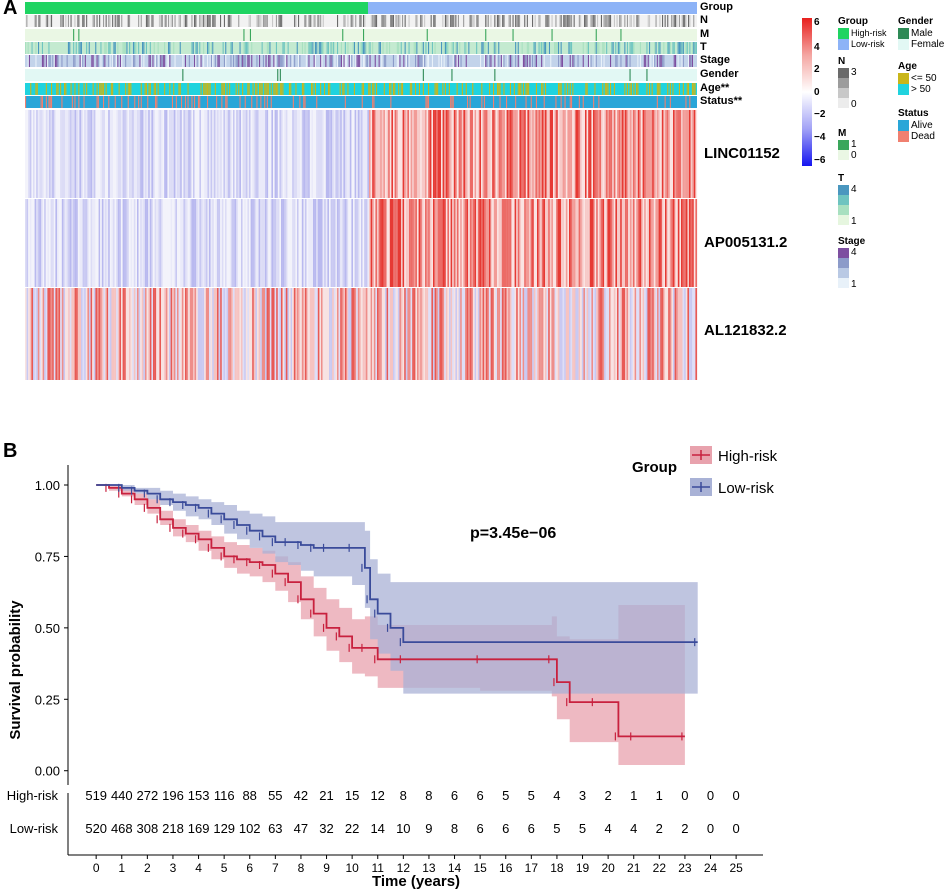  I want to click on low-risk-confidence-band, so click(397, 589).